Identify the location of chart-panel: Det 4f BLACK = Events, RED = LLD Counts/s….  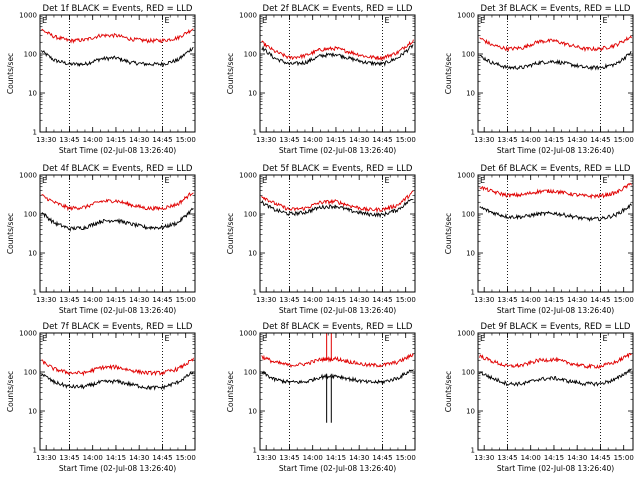
(101, 239).